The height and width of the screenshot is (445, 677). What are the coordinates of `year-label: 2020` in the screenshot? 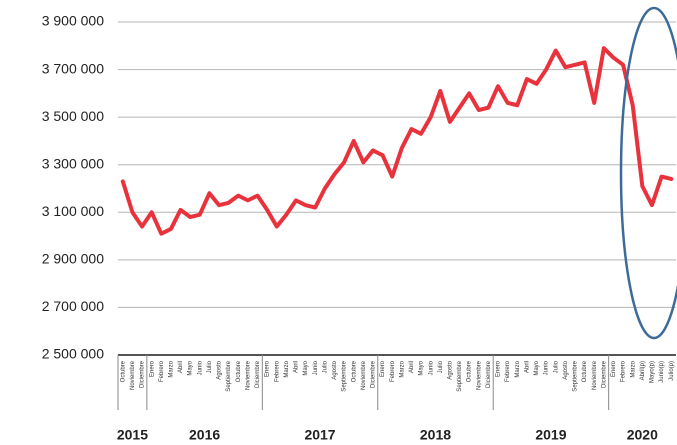 It's located at (642, 435).